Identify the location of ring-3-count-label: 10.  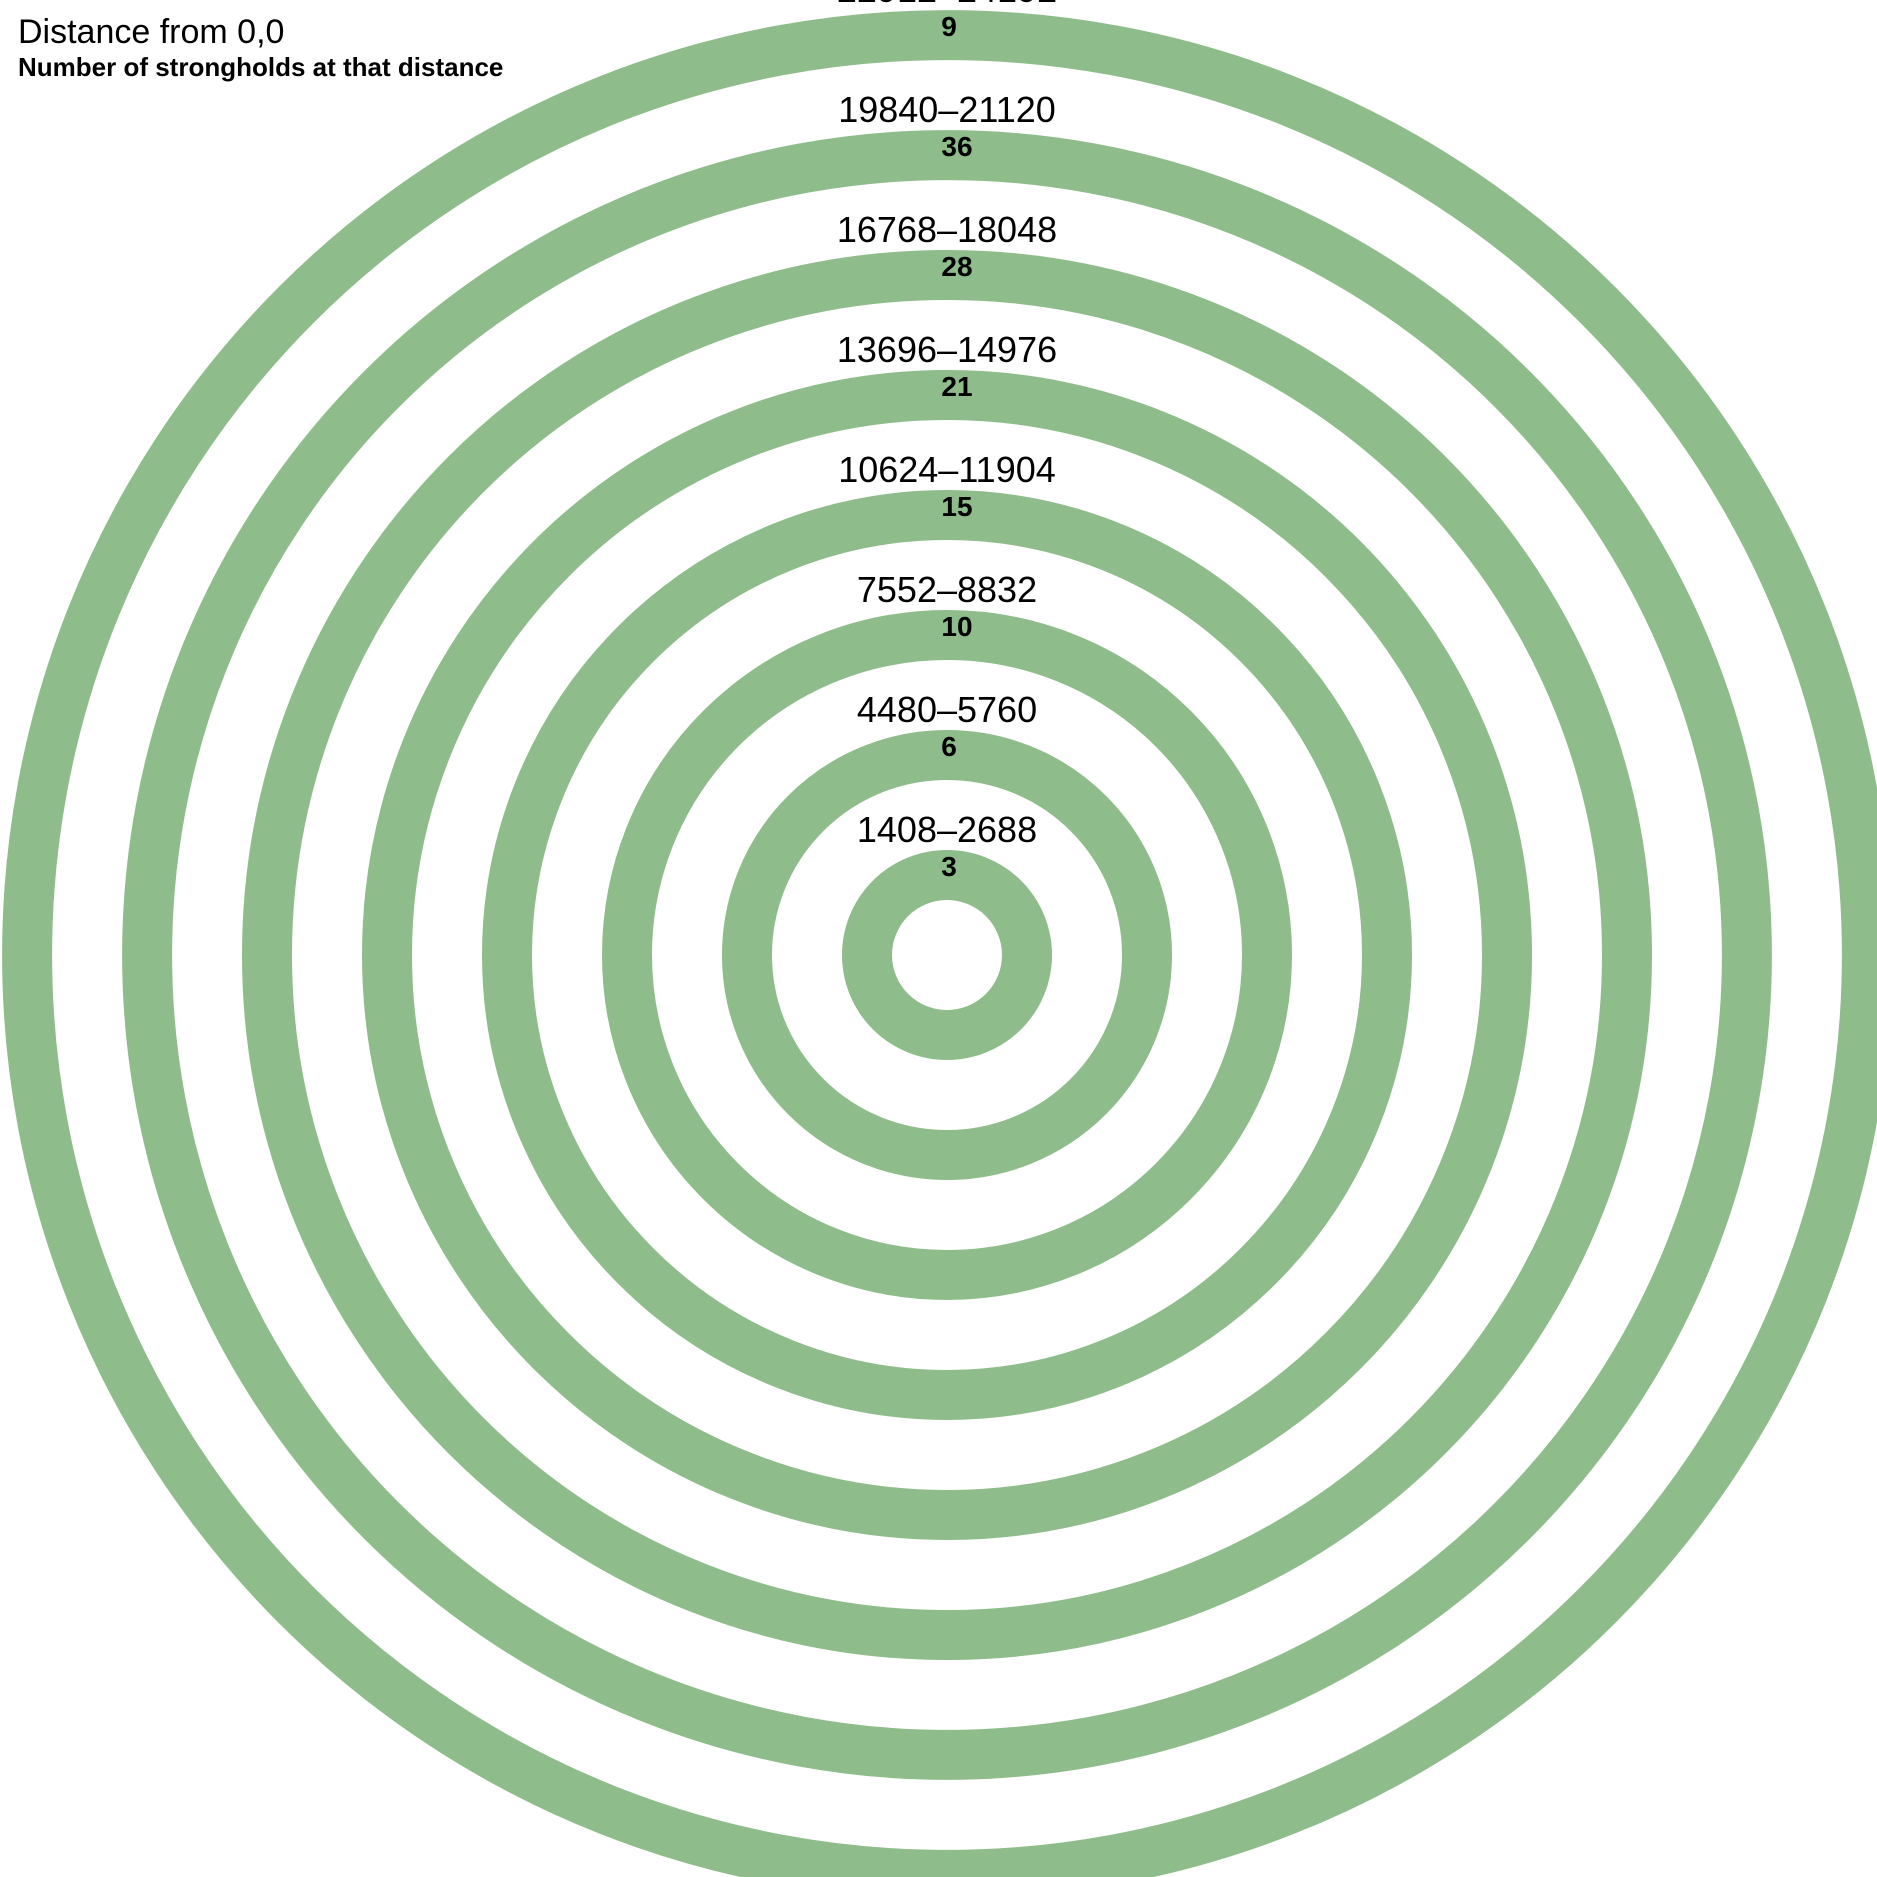
(956, 626).